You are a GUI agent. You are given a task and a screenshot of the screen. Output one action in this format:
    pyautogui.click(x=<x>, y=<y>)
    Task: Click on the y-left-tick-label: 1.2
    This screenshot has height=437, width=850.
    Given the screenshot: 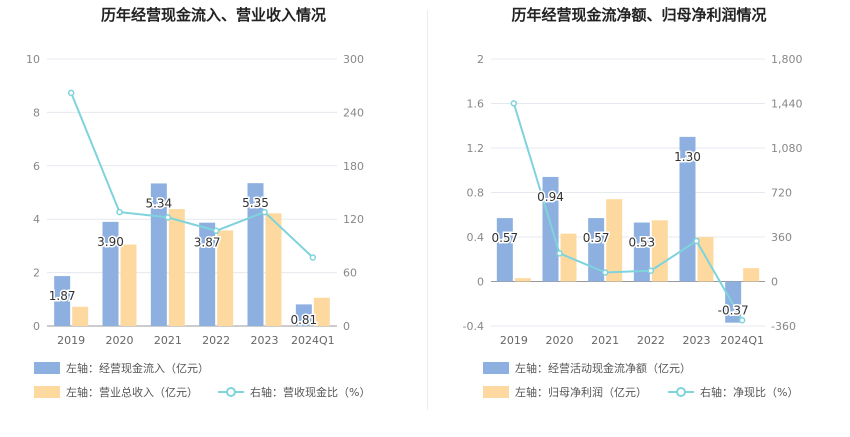 What is the action you would take?
    pyautogui.click(x=476, y=148)
    